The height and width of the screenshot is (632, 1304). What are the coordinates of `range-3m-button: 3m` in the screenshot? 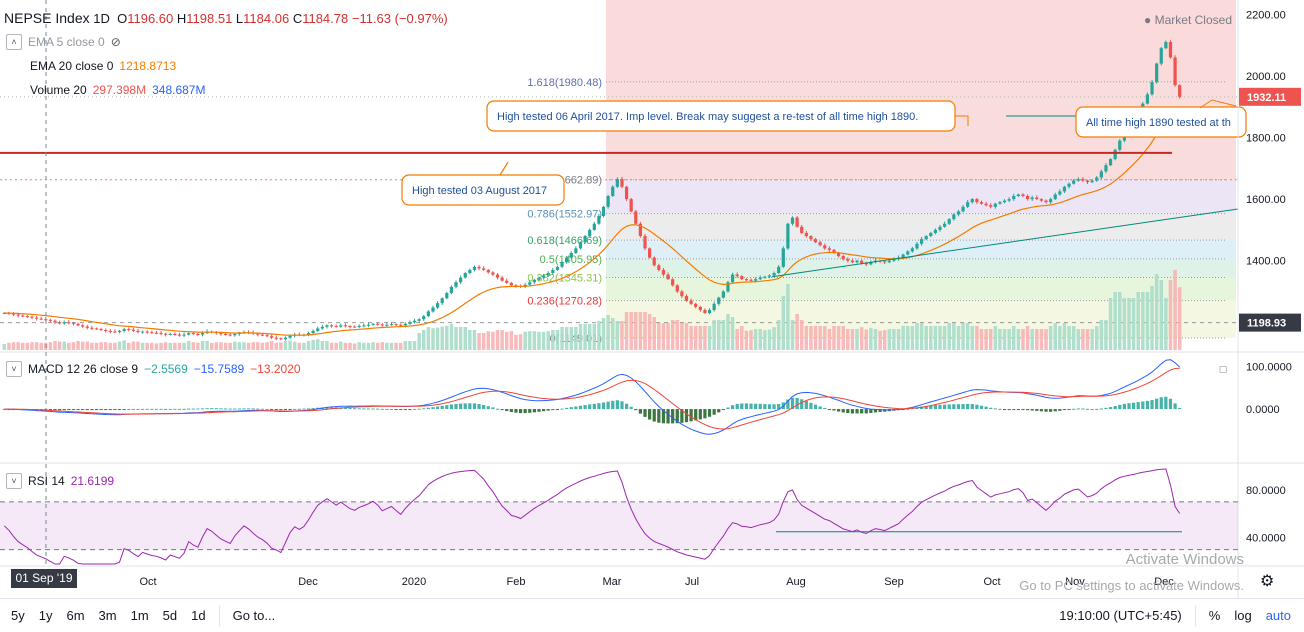 It's located at (107, 615).